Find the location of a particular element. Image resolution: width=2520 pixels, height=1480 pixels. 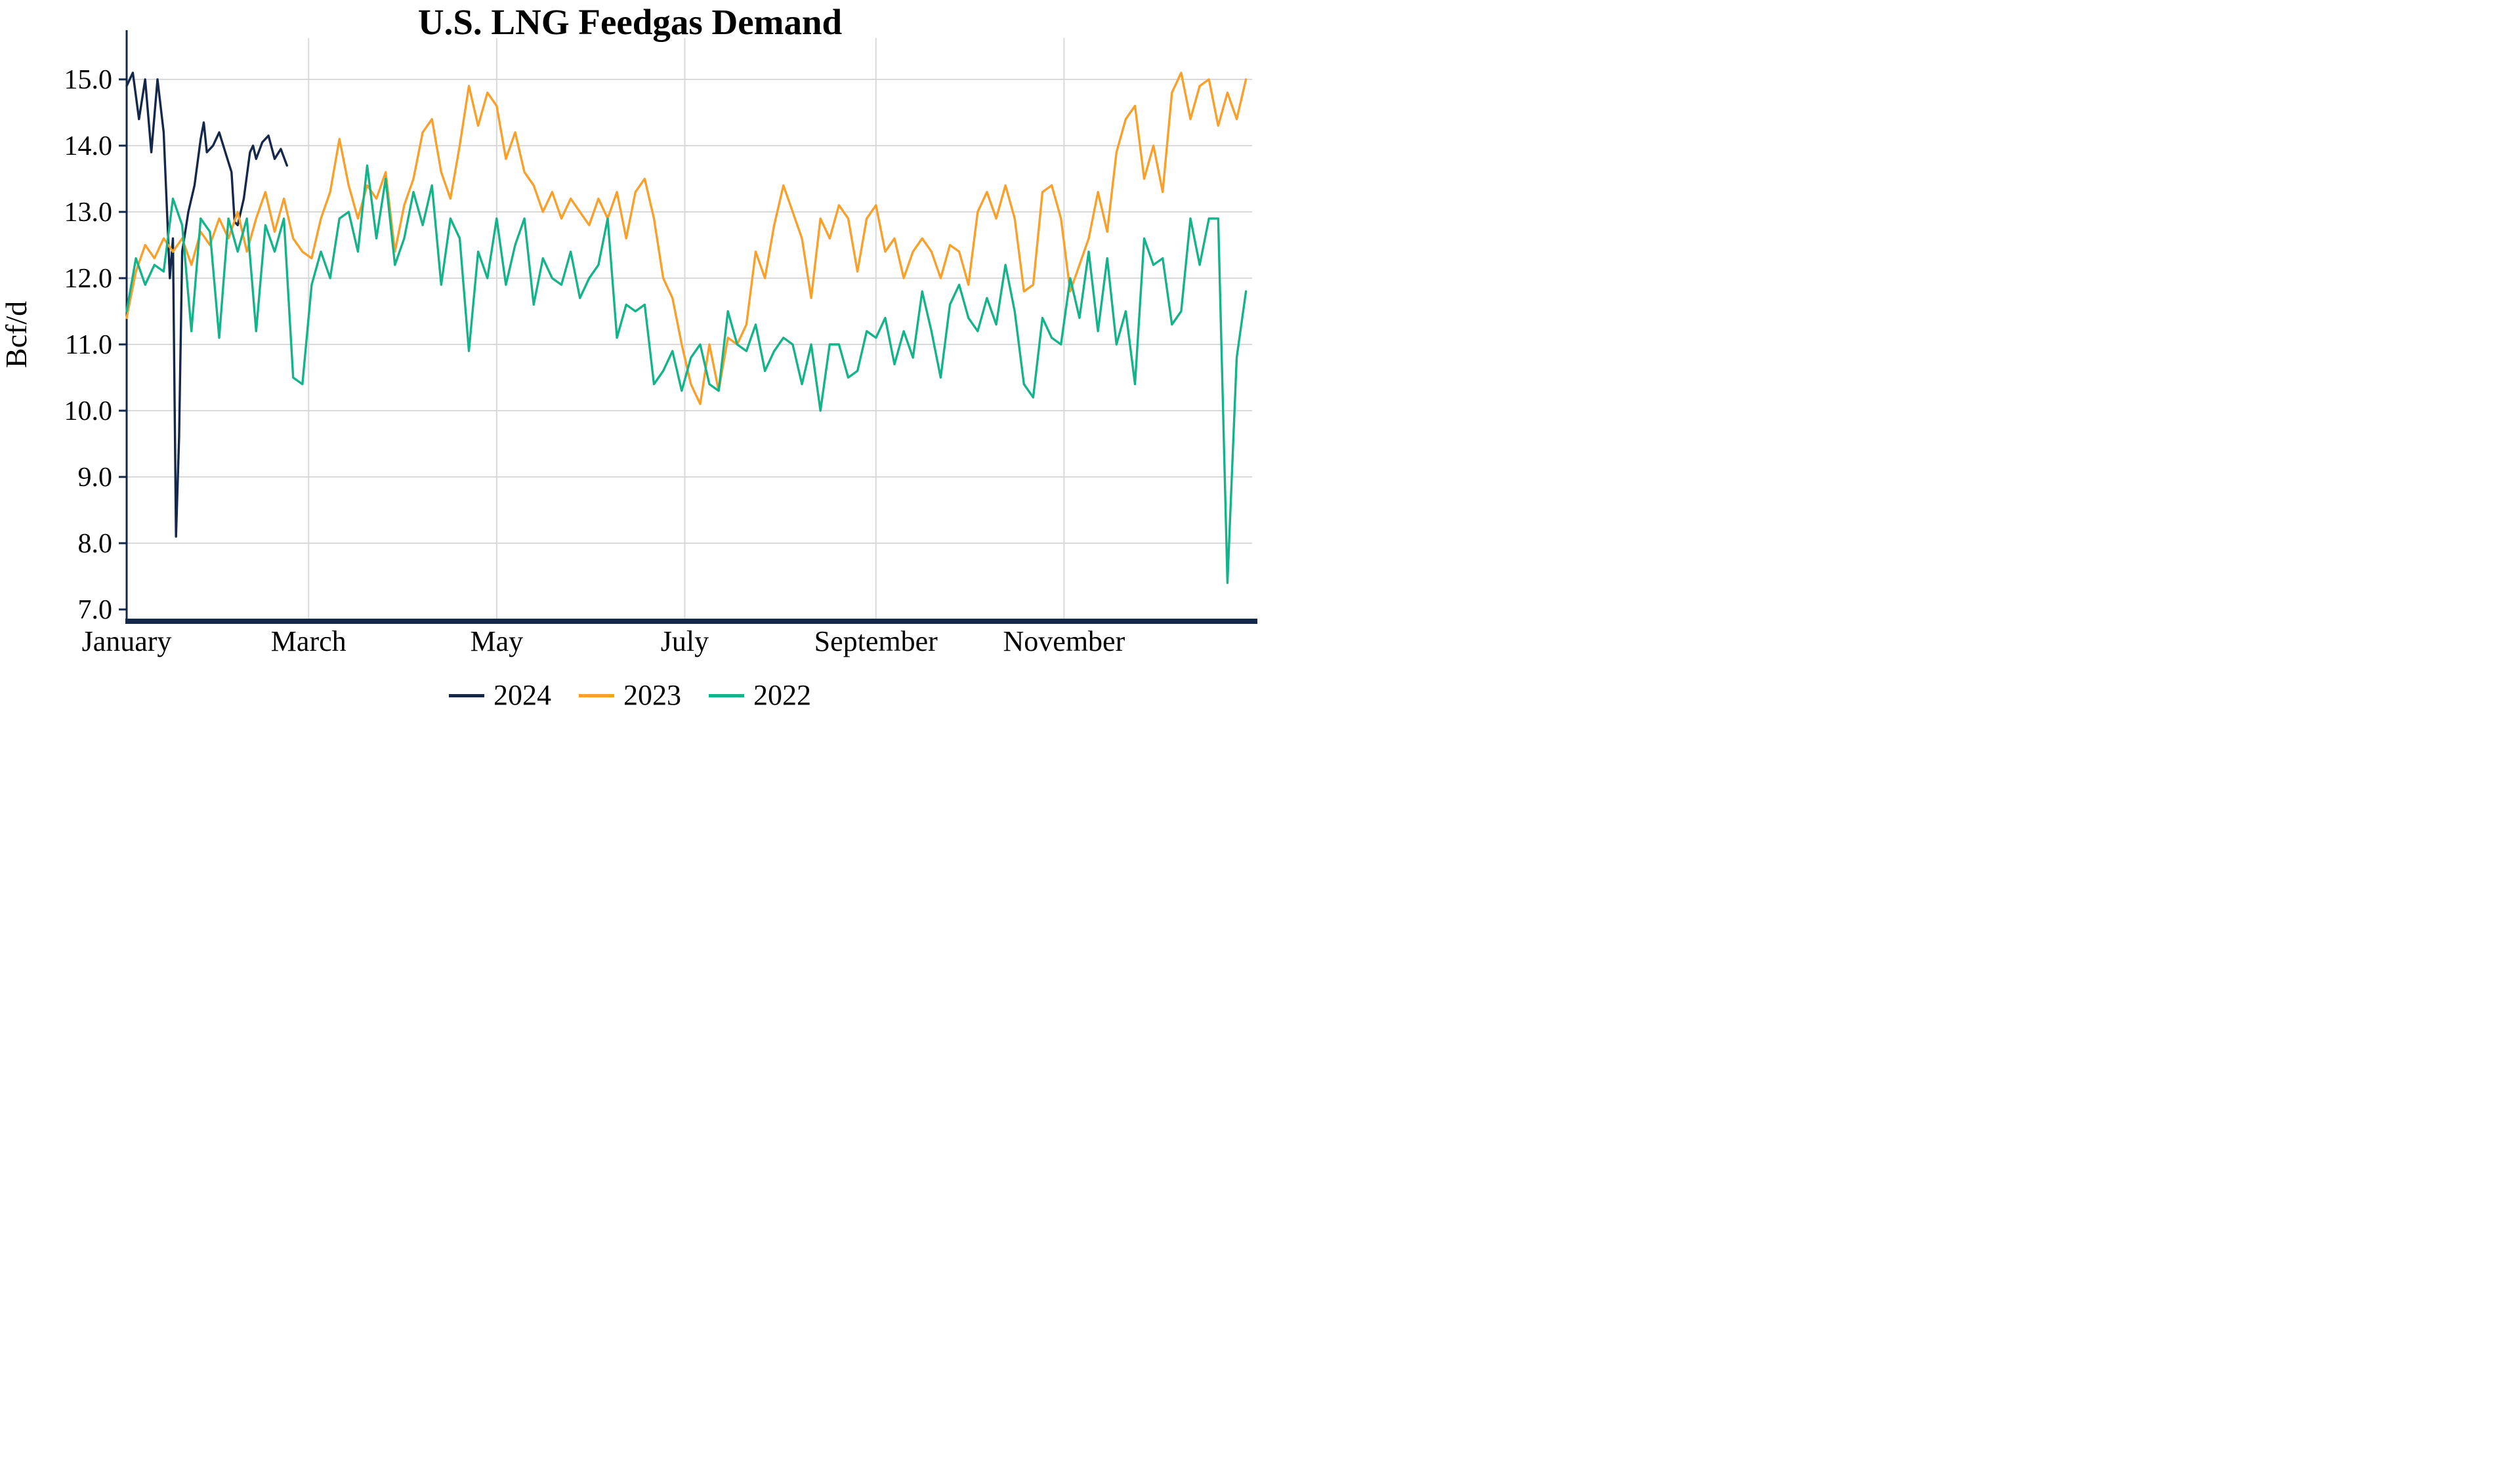

legend-label-2024: 2024 is located at coordinates (522, 695).